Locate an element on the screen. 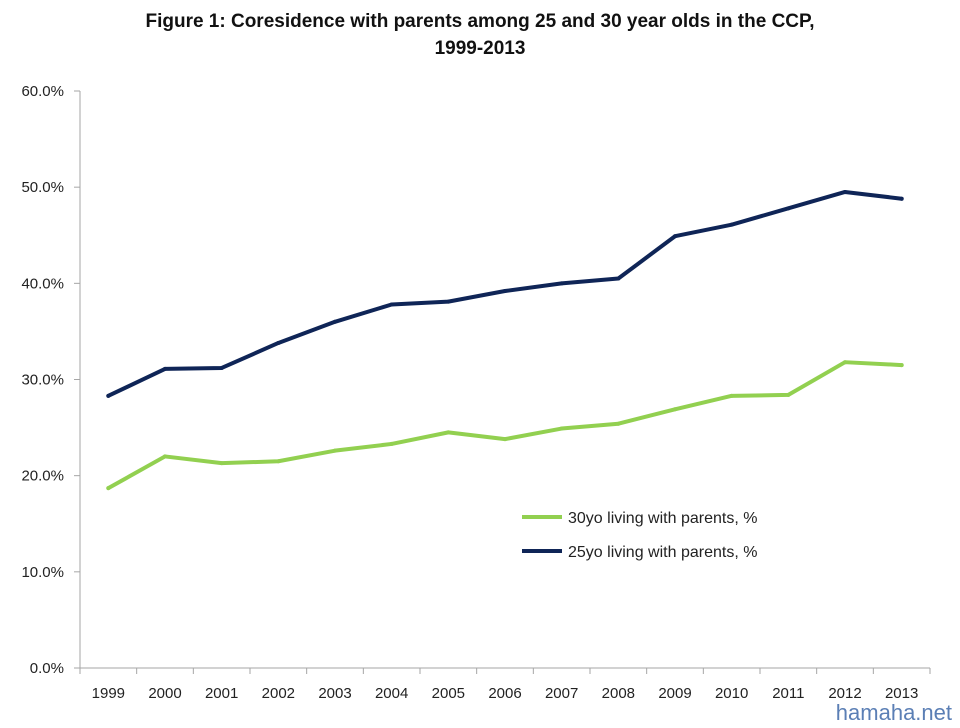  y-tick-label: 10.0% is located at coordinates (42, 572).